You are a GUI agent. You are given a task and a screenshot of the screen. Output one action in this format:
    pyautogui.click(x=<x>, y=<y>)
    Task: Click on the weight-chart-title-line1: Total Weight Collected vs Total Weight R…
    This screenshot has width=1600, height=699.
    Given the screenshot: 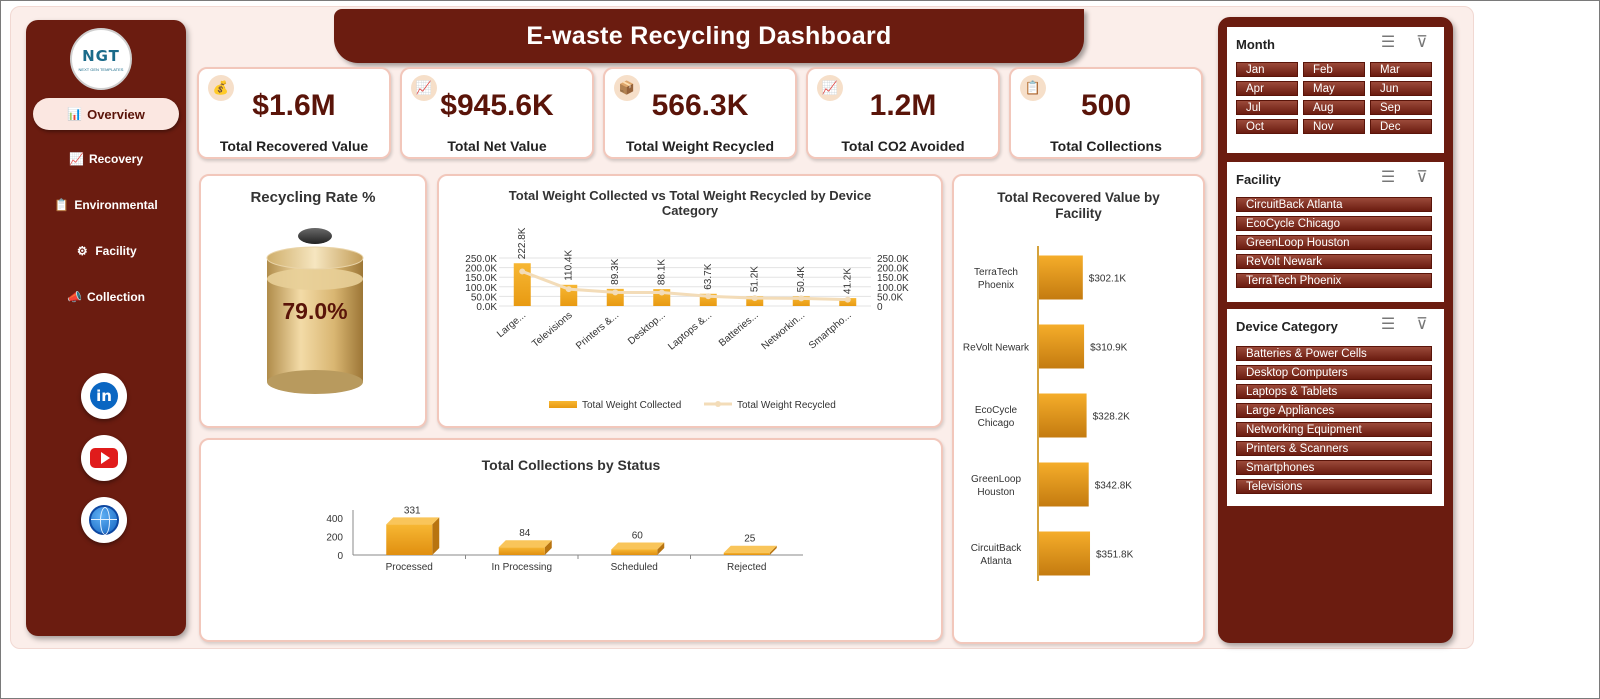 What is the action you would take?
    pyautogui.click(x=690, y=195)
    